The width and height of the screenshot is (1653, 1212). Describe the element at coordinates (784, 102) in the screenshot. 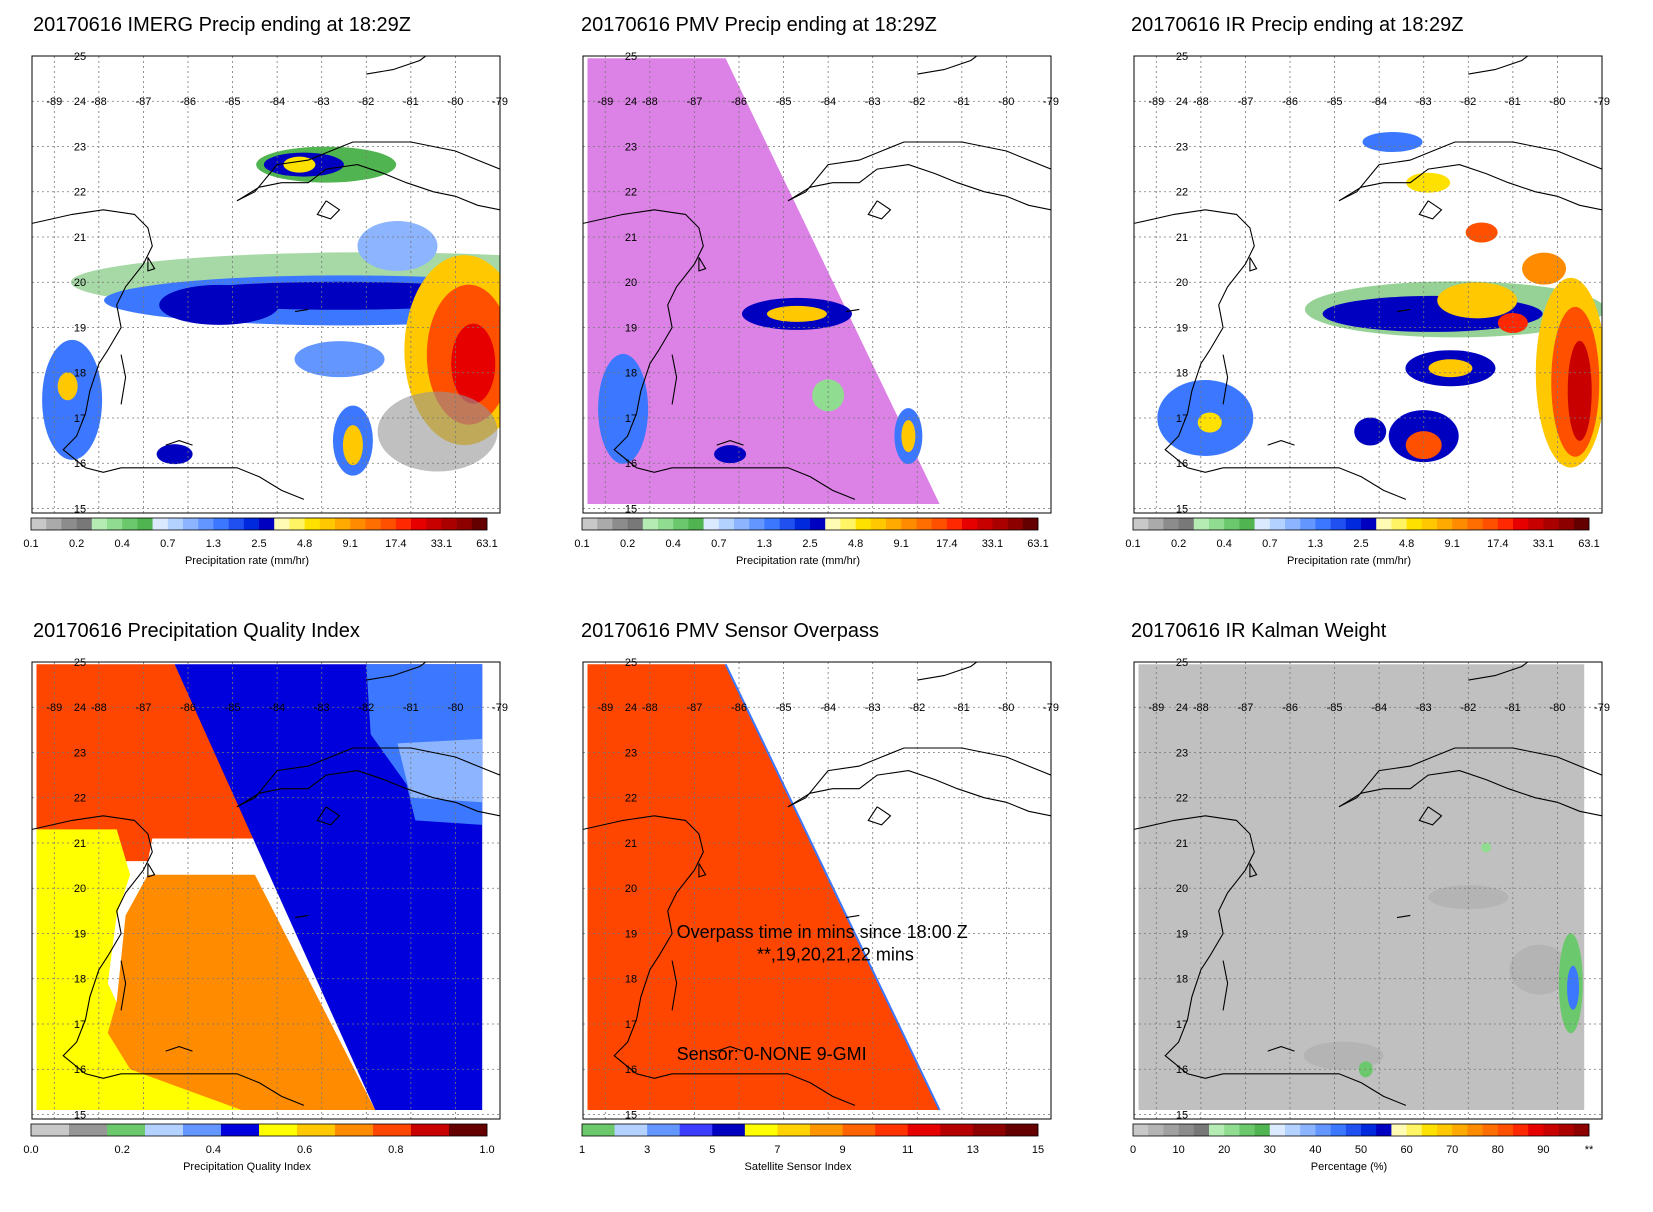

I see `lon-label: -85` at that location.